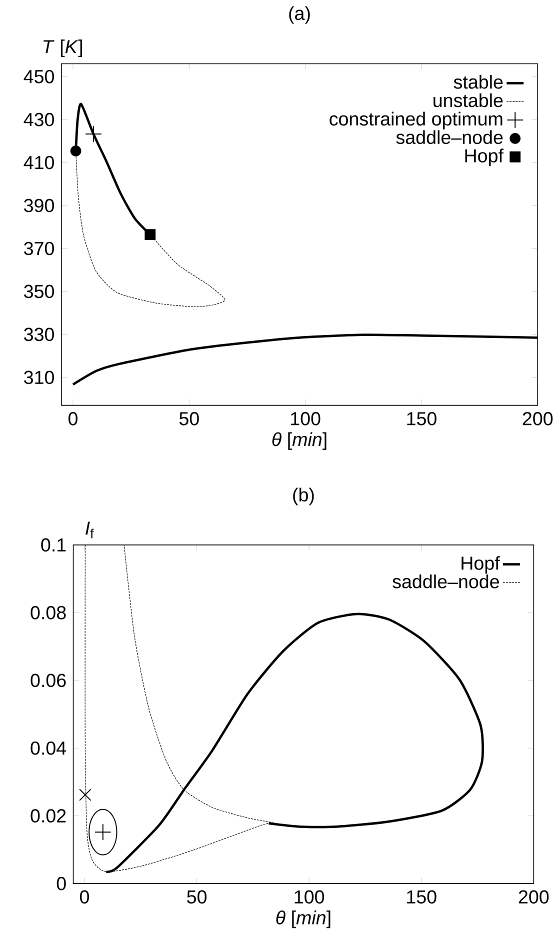  What do you see at coordinates (478, 81) in the screenshot?
I see `legend-label: stable` at bounding box center [478, 81].